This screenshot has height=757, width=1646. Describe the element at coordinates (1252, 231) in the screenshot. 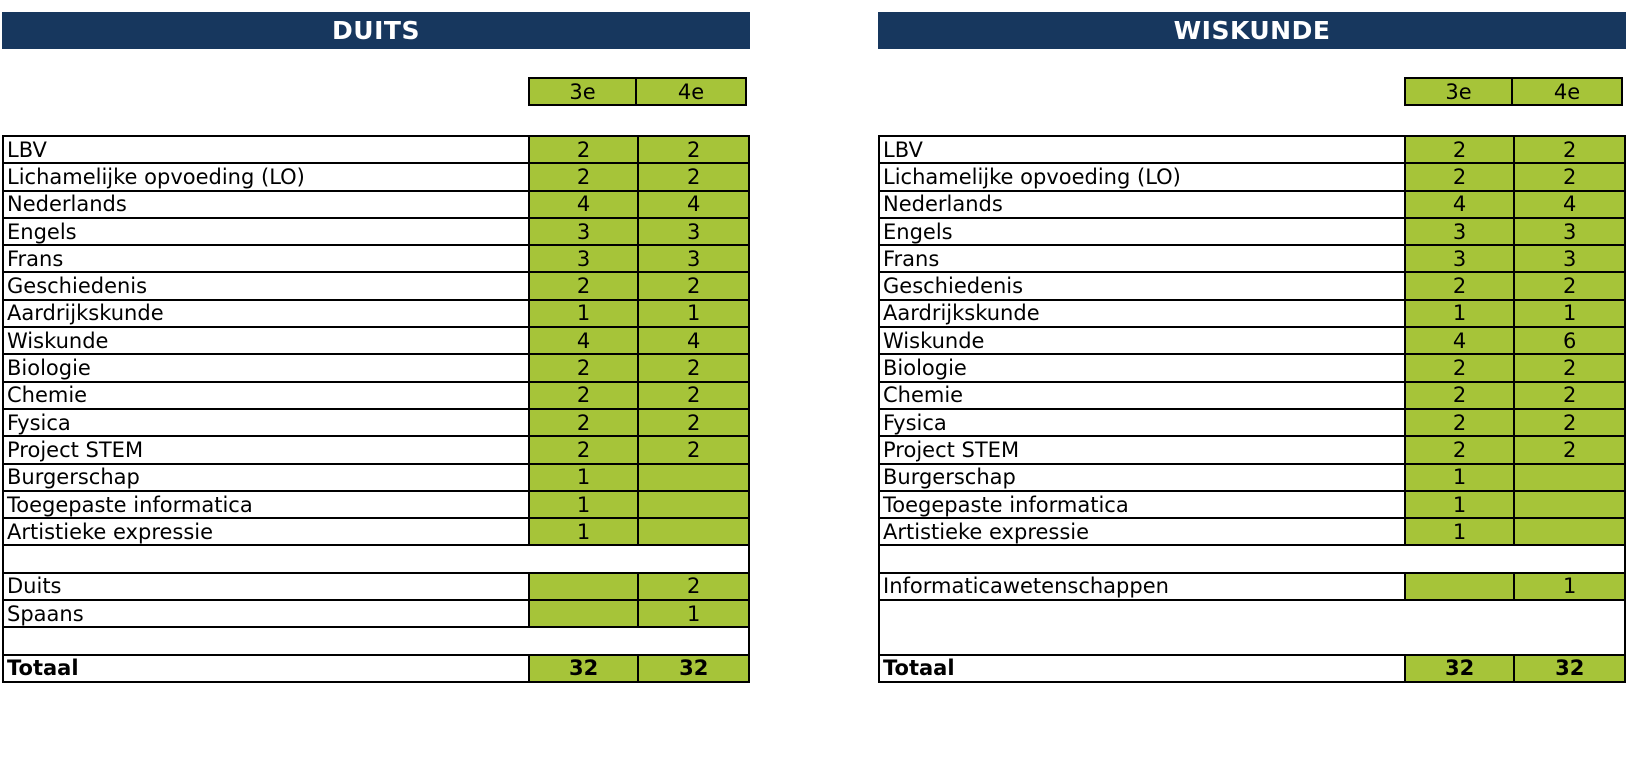

I see `table-row: Engels 3 3` at that location.